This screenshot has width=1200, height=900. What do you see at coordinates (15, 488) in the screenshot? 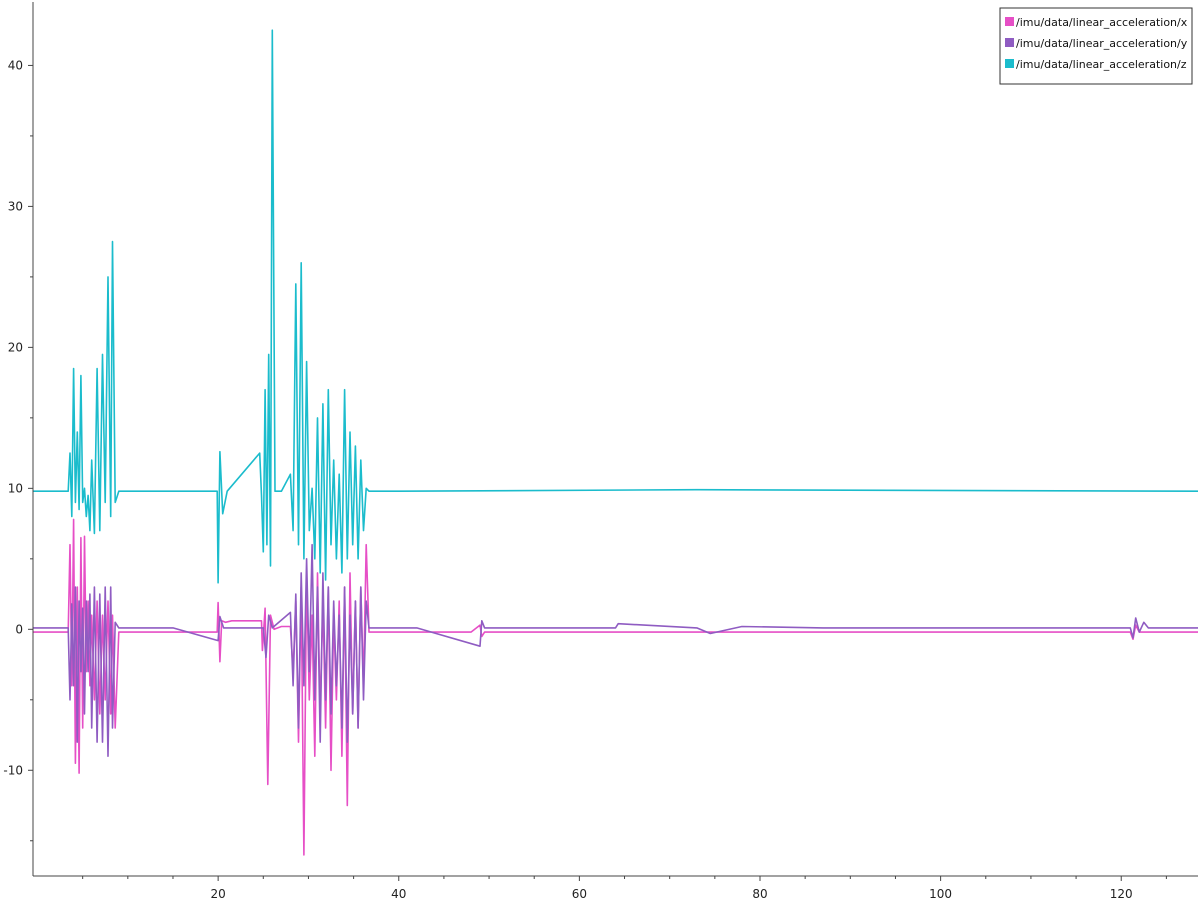
I see `y-tick-label: 10` at bounding box center [15, 488].